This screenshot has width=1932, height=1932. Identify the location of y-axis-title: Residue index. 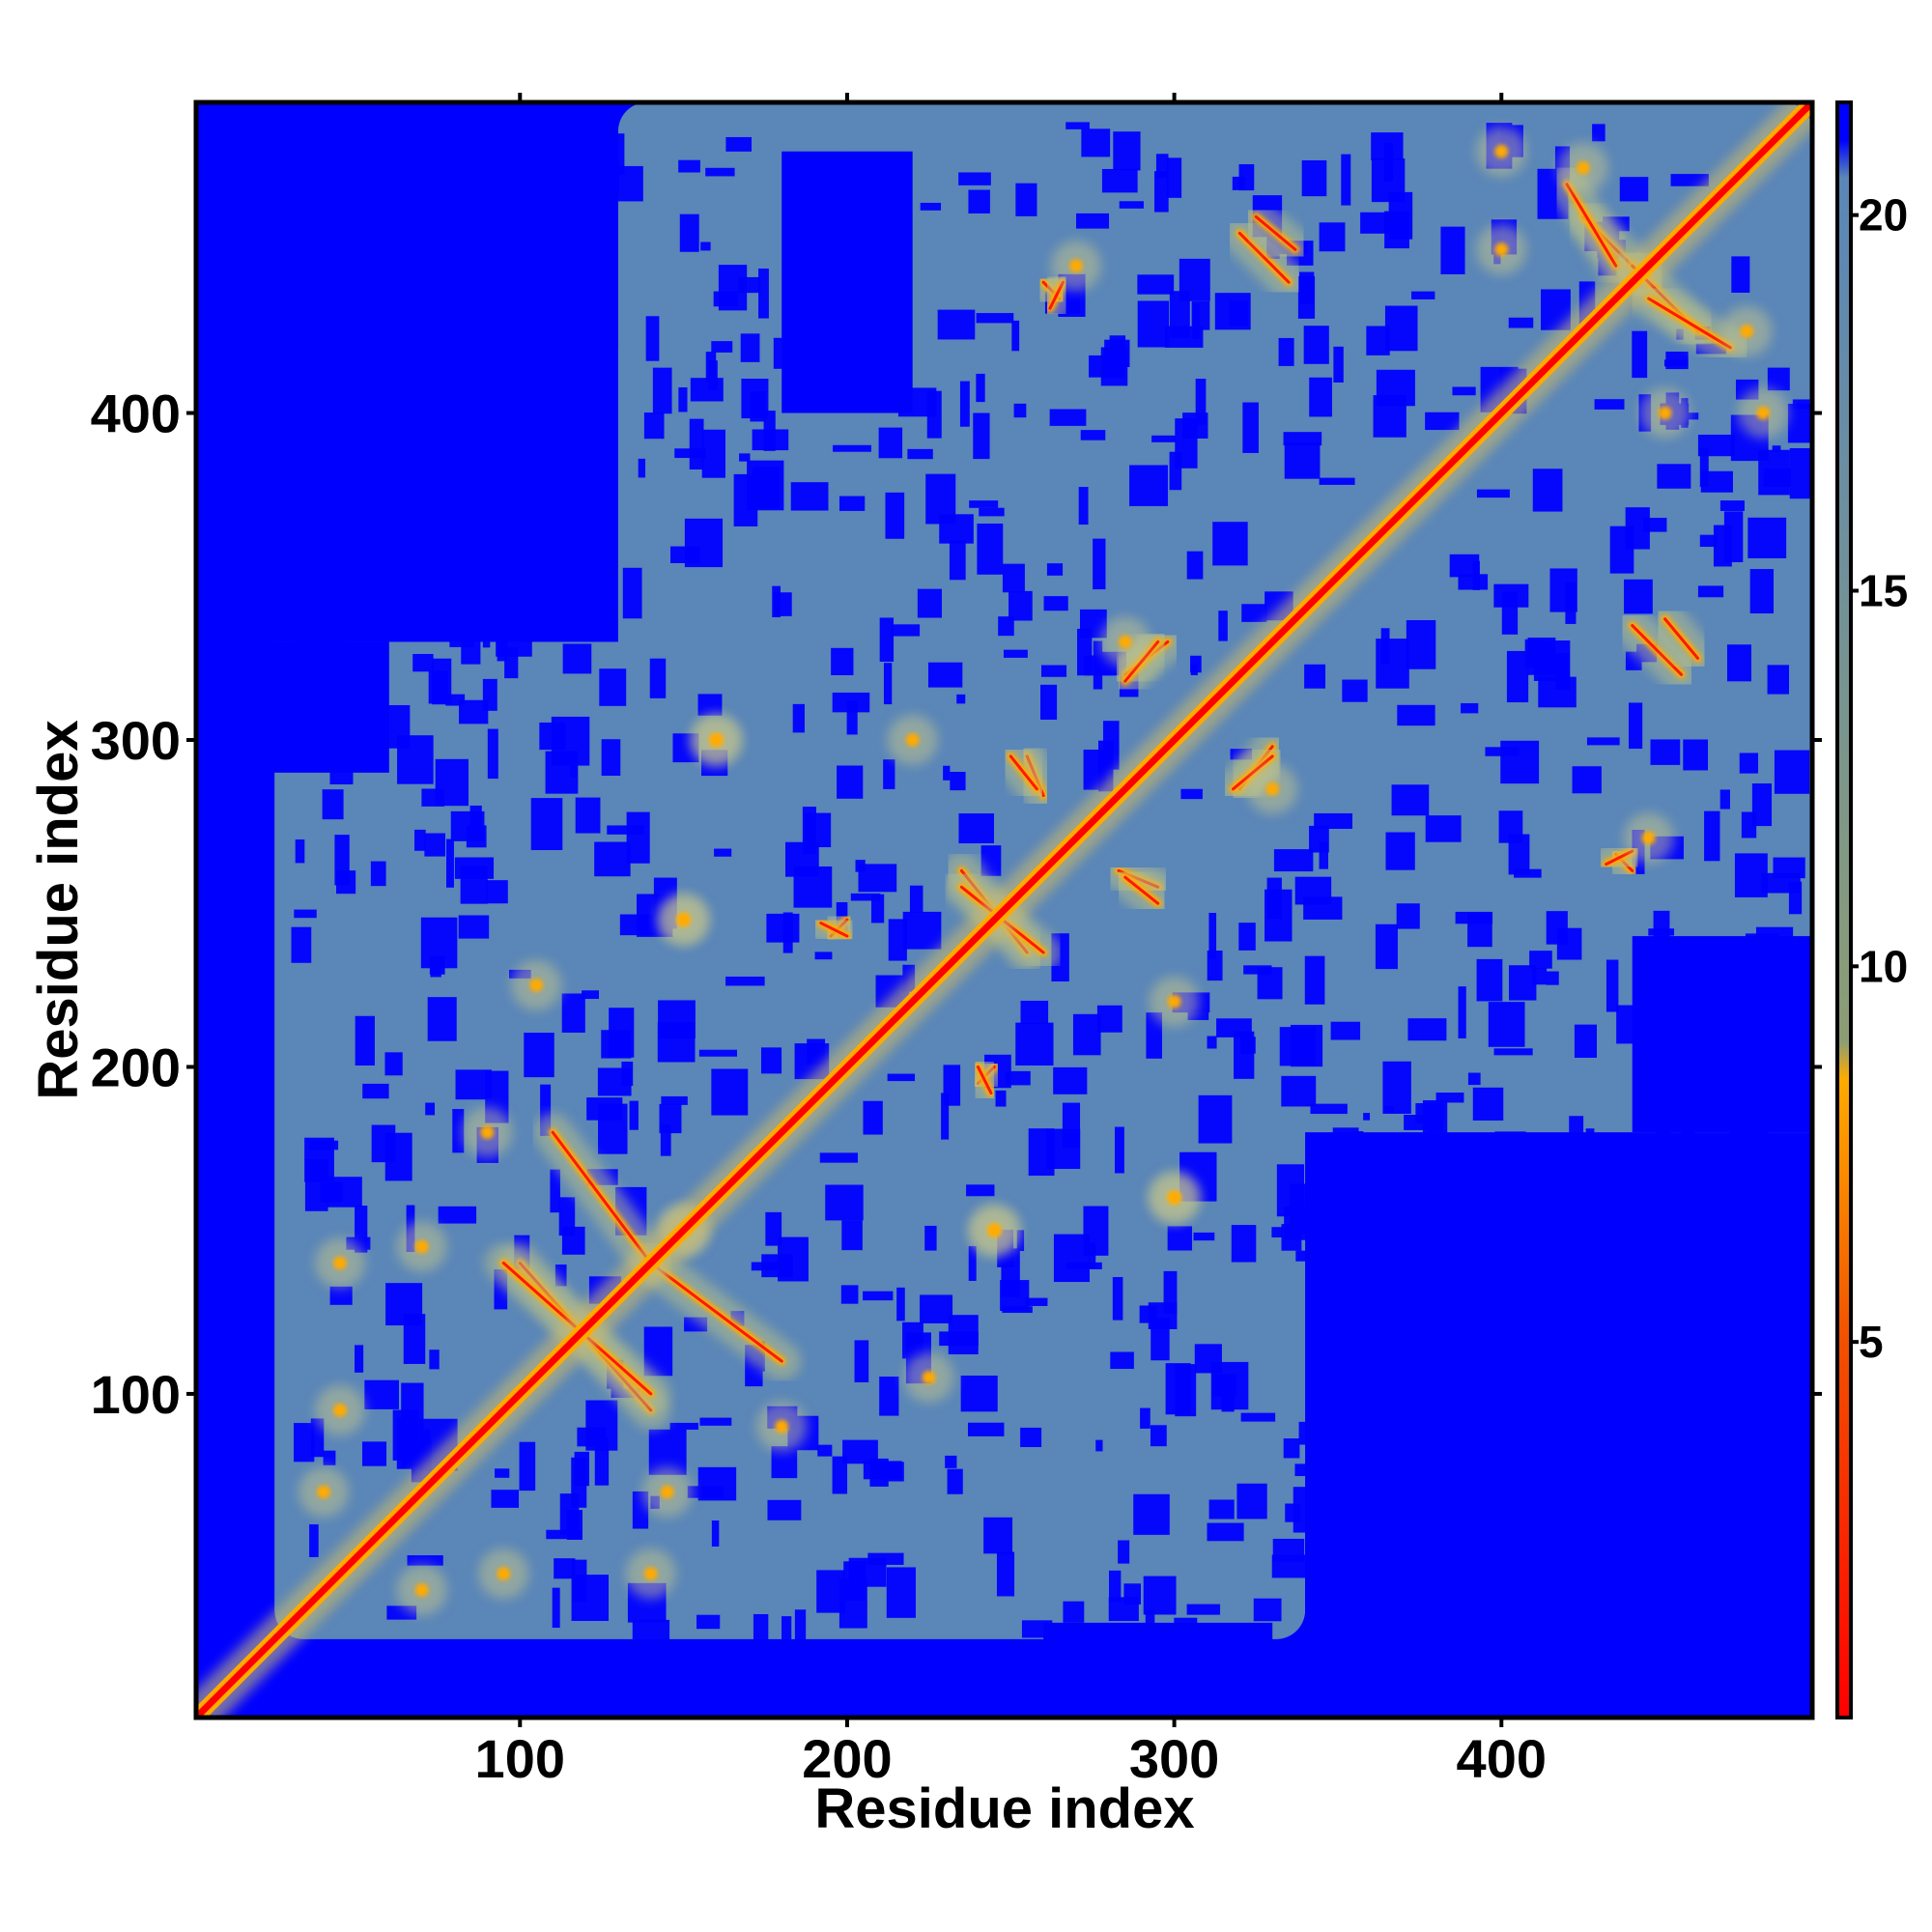
(58, 909).